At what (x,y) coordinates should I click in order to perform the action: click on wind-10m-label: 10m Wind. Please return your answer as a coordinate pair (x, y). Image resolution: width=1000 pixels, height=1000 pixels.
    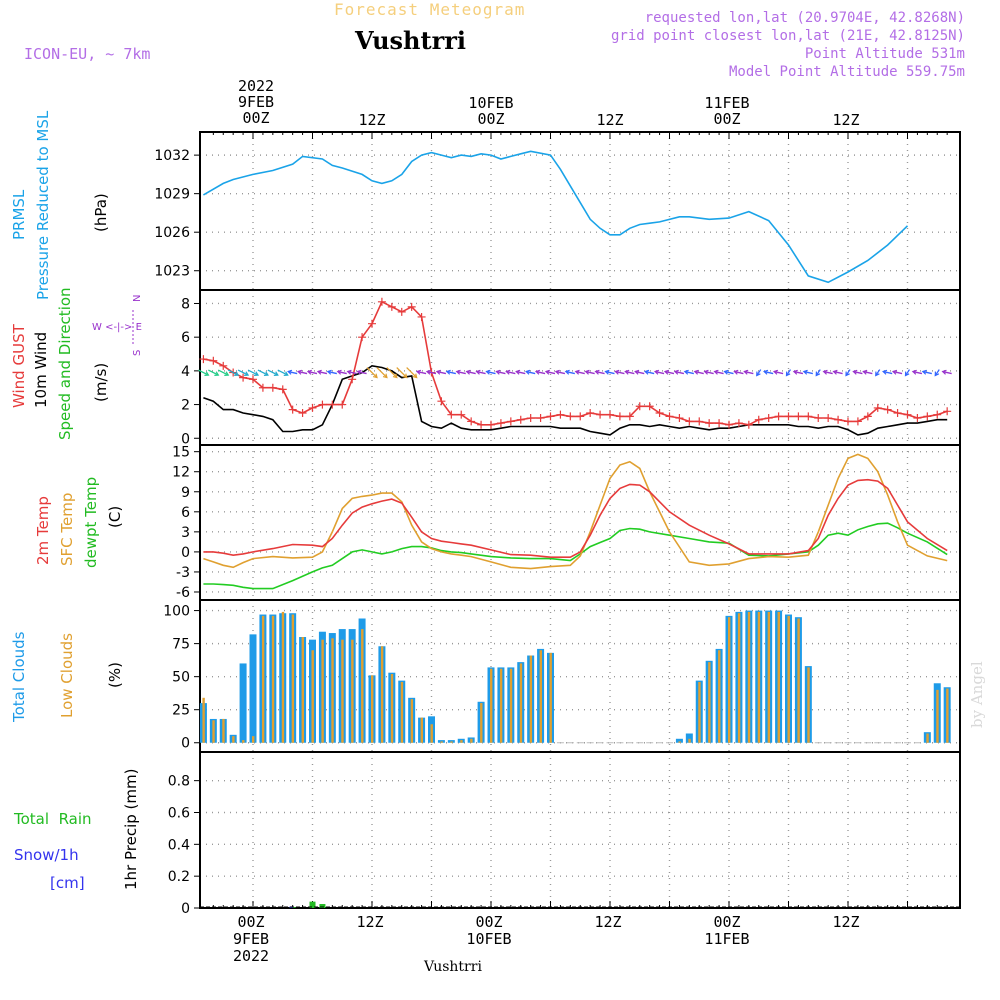
    Looking at the image, I should click on (41, 370).